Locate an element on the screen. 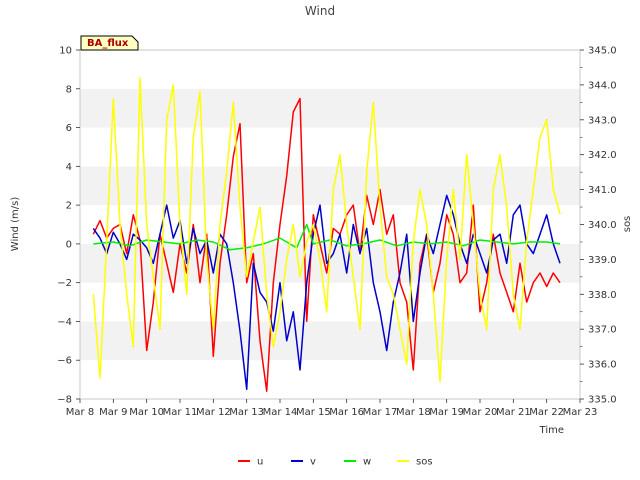  x-tick-label: Mar 20 is located at coordinates (480, 412).